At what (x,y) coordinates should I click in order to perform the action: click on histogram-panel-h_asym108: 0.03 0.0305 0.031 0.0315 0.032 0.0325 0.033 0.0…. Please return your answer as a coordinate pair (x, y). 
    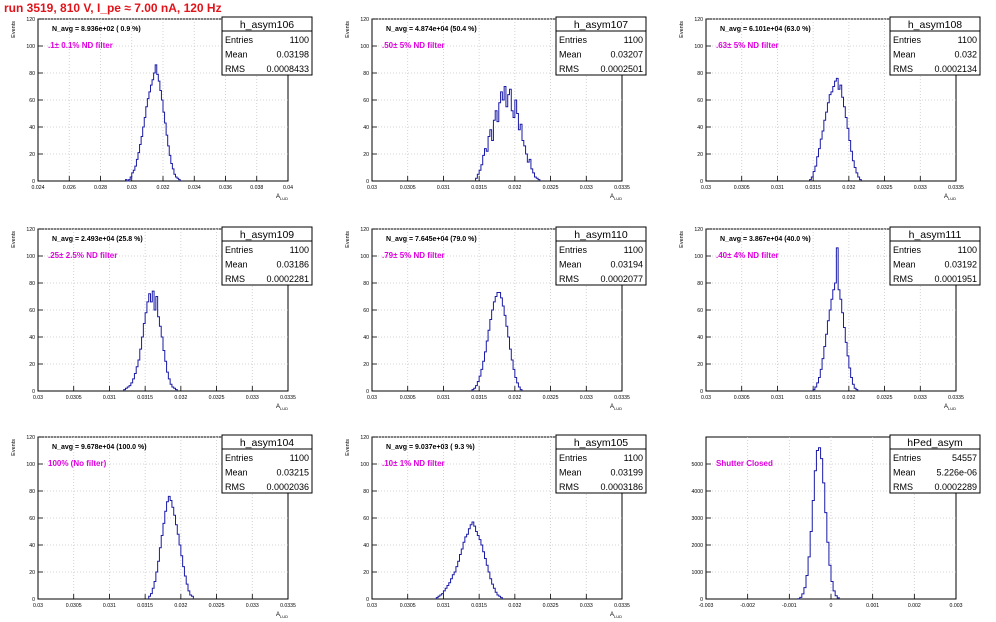
    Looking at the image, I should click on (830, 108).